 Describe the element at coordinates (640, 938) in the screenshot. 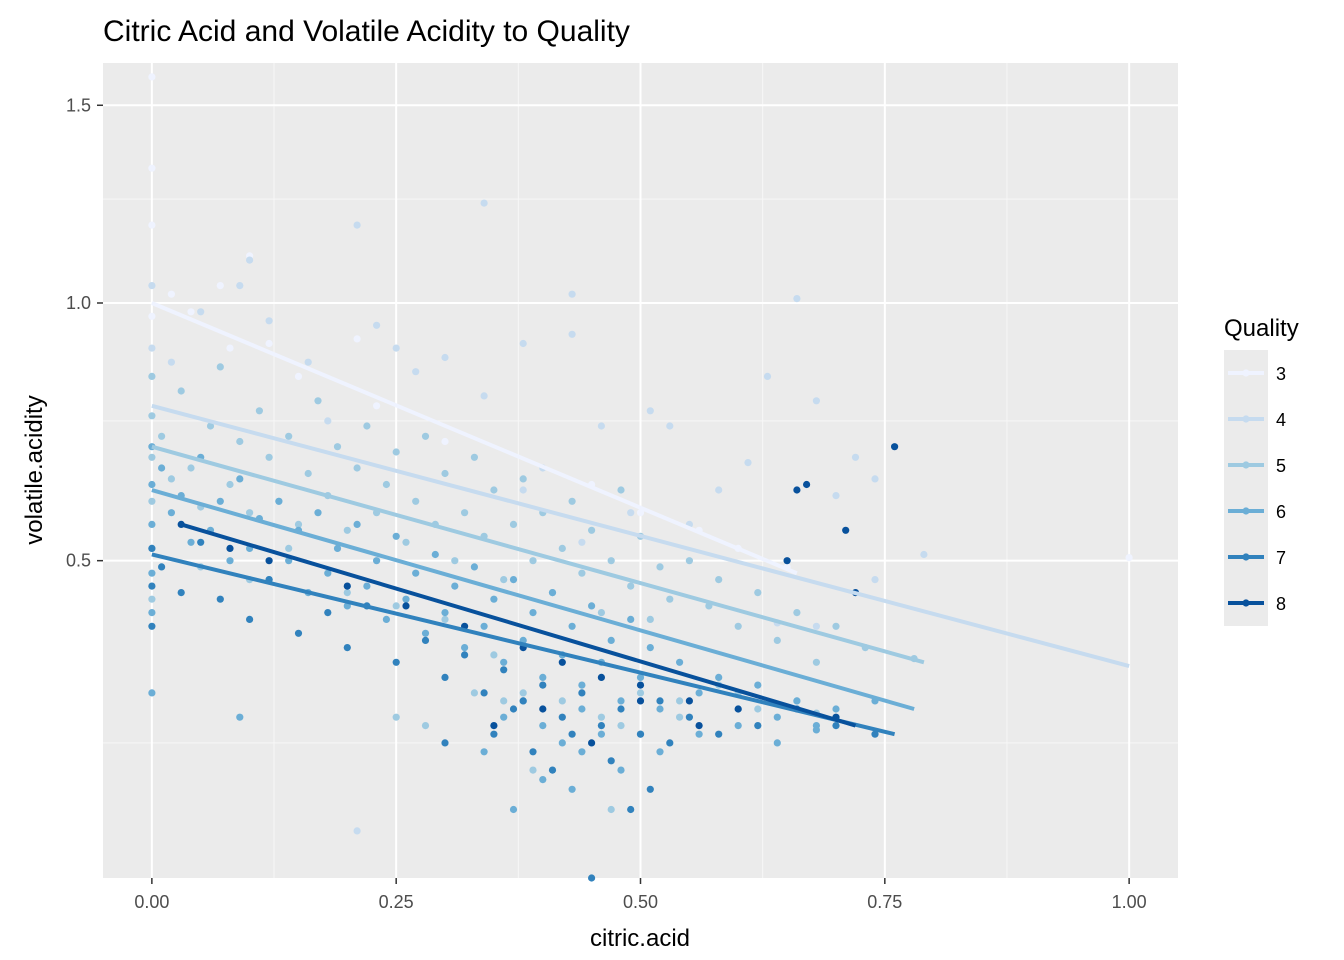

I see `x-axis-title: citric.acid` at that location.